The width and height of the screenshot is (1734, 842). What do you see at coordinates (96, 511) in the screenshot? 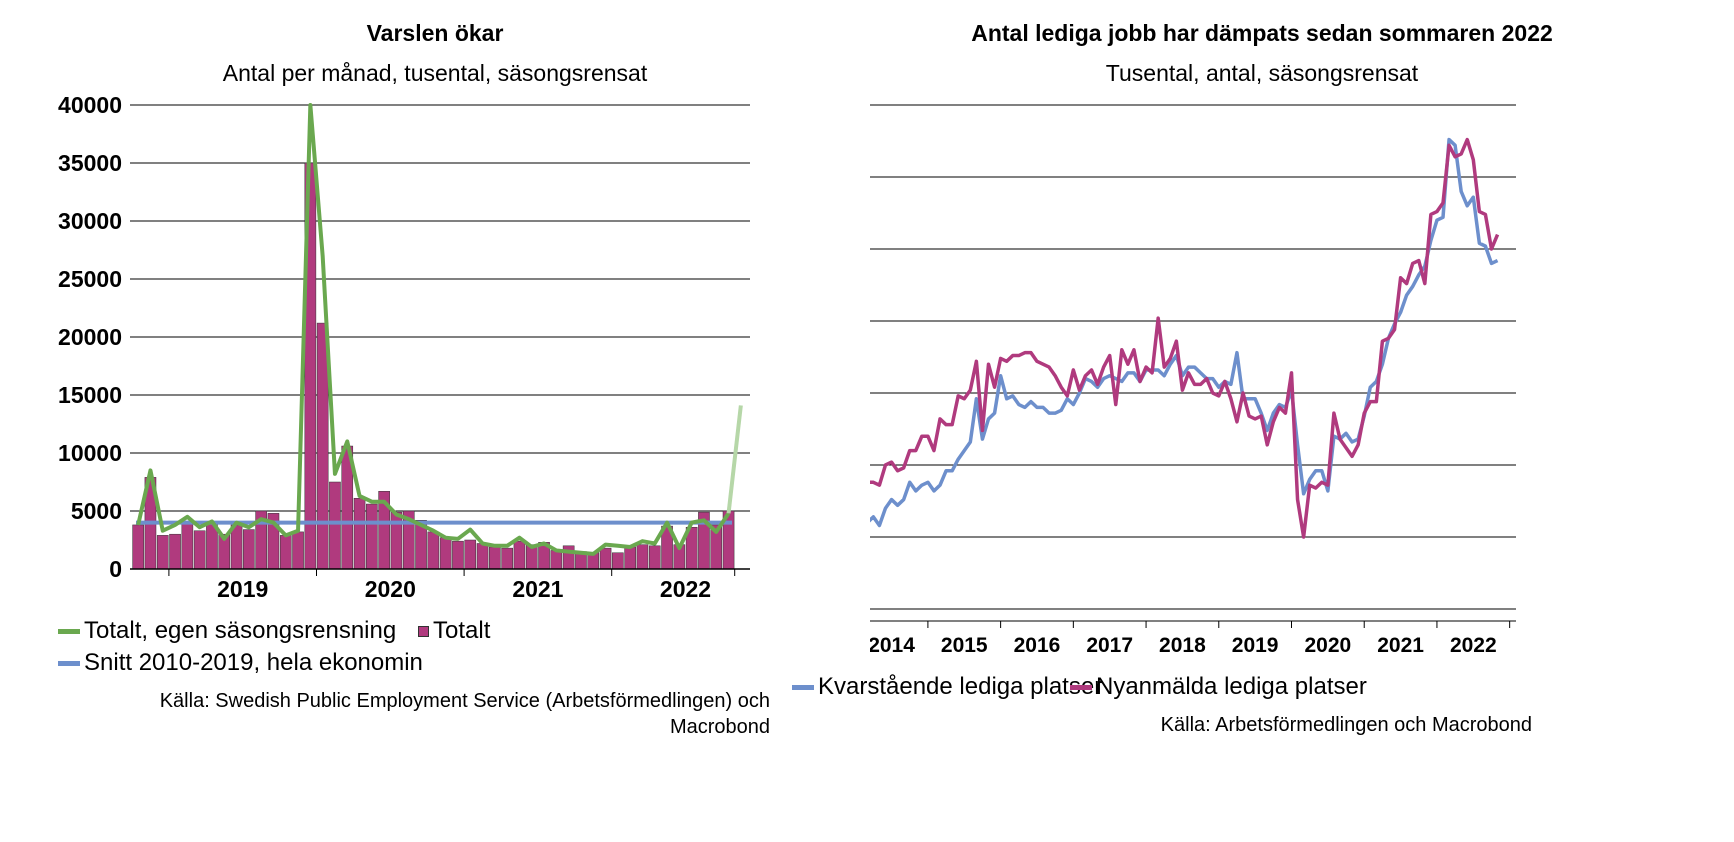
I see `y-tick-label: 5000` at bounding box center [96, 511].